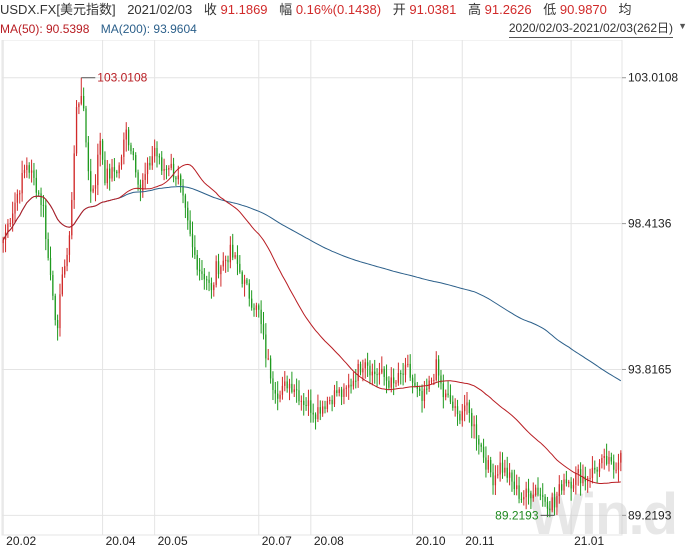 The image size is (689, 548). I want to click on low-annotation: 89.2193, so click(517, 515).